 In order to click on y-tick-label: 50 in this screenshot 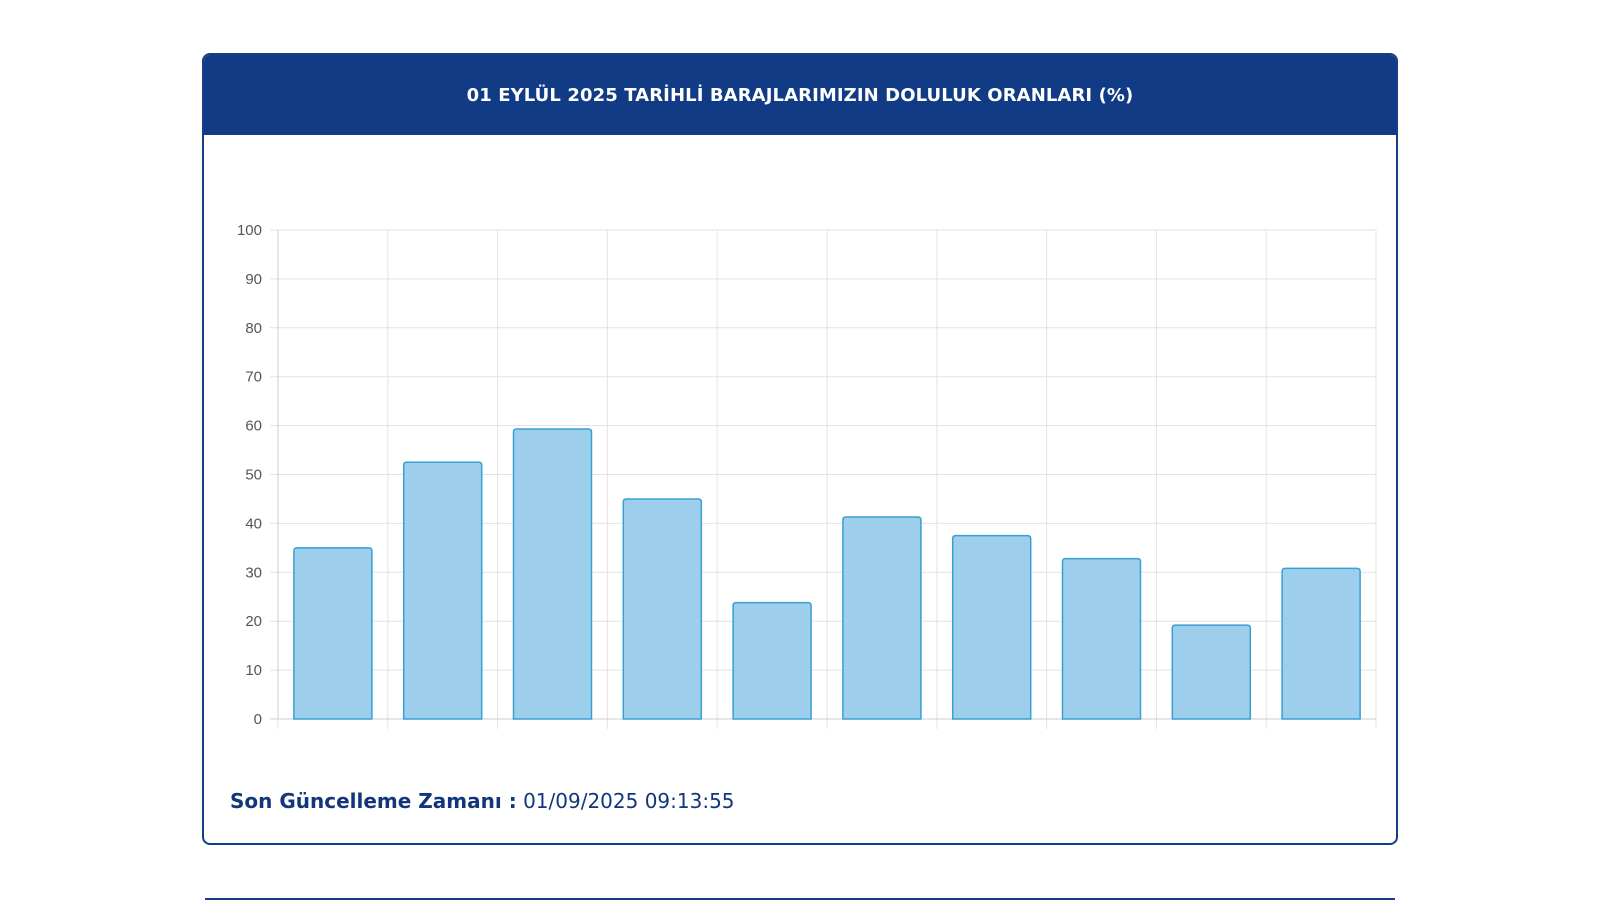, I will do `click(253, 475)`.